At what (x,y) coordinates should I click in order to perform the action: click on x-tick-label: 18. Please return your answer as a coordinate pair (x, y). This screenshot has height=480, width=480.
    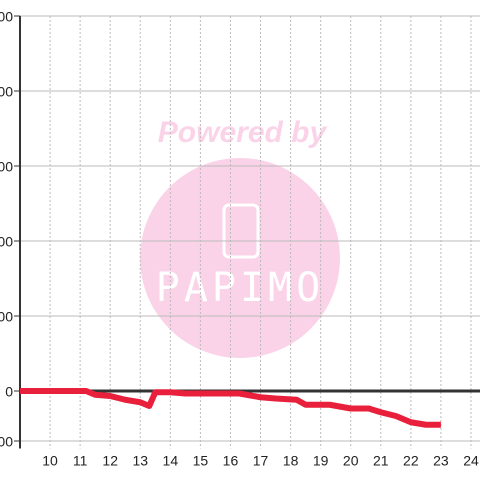
    Looking at the image, I should click on (291, 461).